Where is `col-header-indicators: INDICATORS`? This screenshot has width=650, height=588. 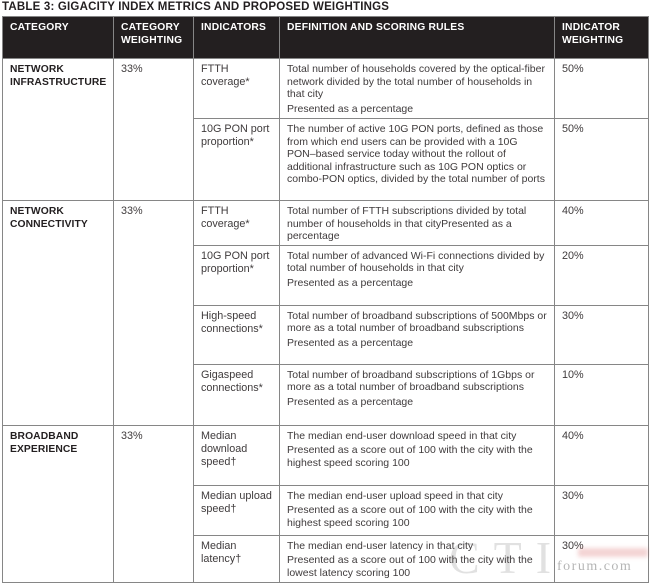 col-header-indicators: INDICATORS is located at coordinates (236, 37).